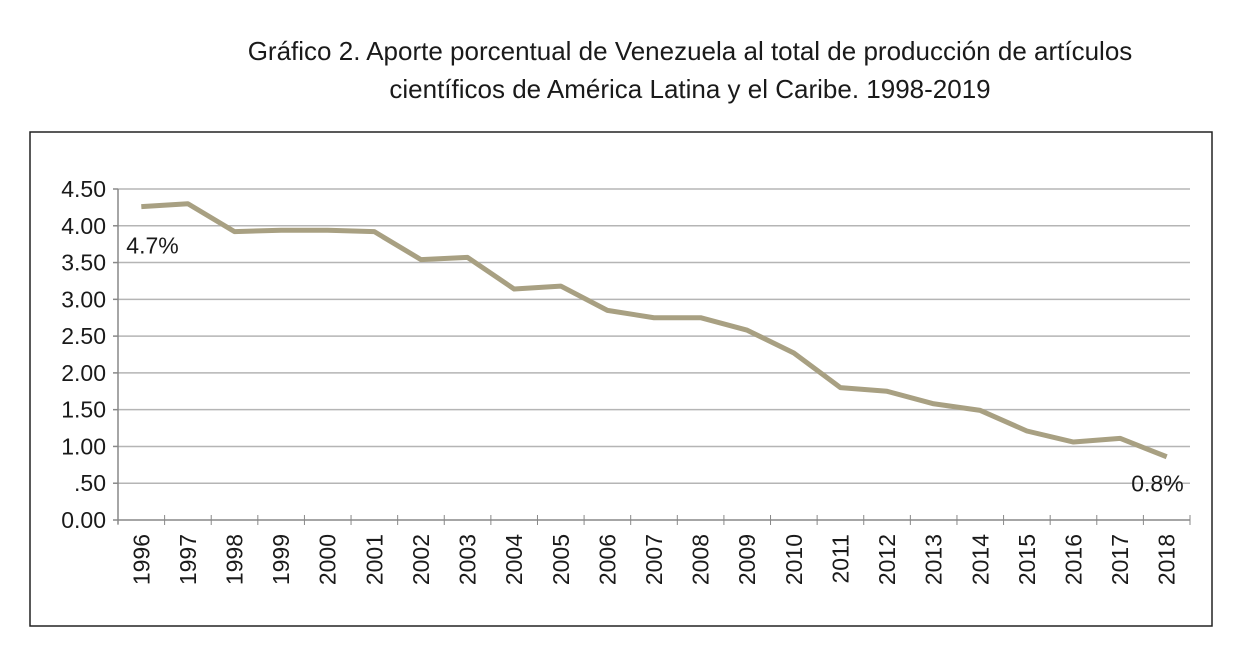 This screenshot has height=661, width=1238. Describe the element at coordinates (514, 559) in the screenshot. I see `x-tick-label: 2004` at that location.